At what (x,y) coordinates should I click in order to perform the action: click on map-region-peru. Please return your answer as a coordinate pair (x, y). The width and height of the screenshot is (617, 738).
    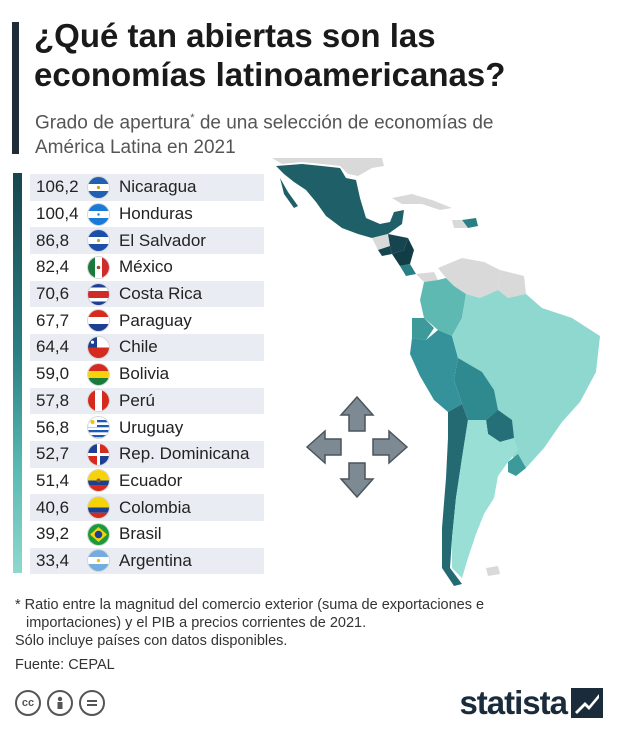
    Looking at the image, I should click on (436, 371).